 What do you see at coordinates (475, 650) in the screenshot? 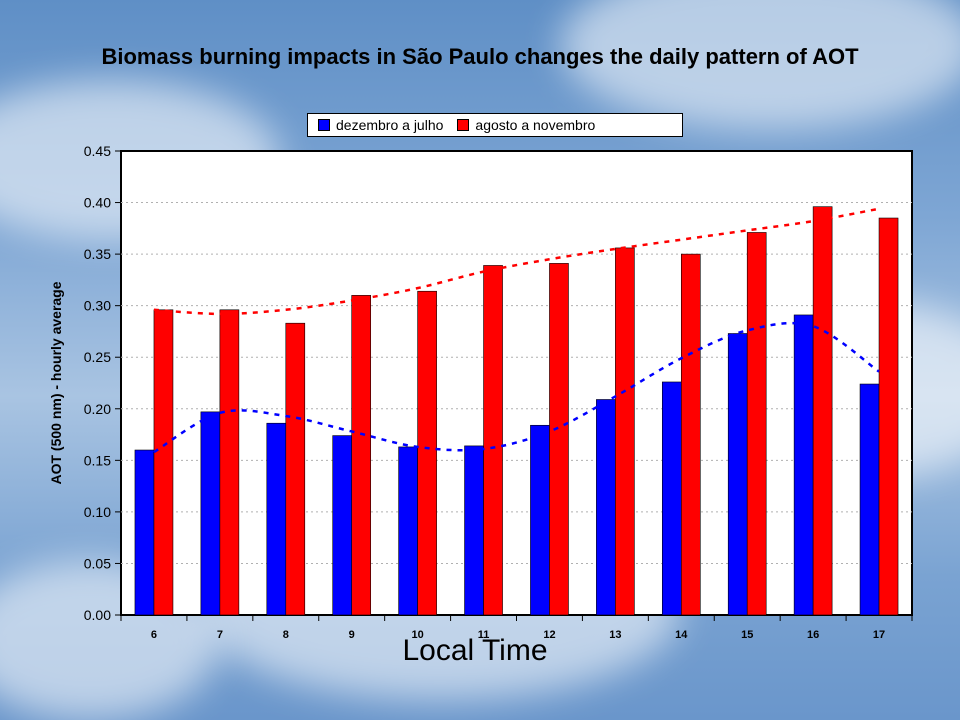
I see `x-axis-label: Local Time` at bounding box center [475, 650].